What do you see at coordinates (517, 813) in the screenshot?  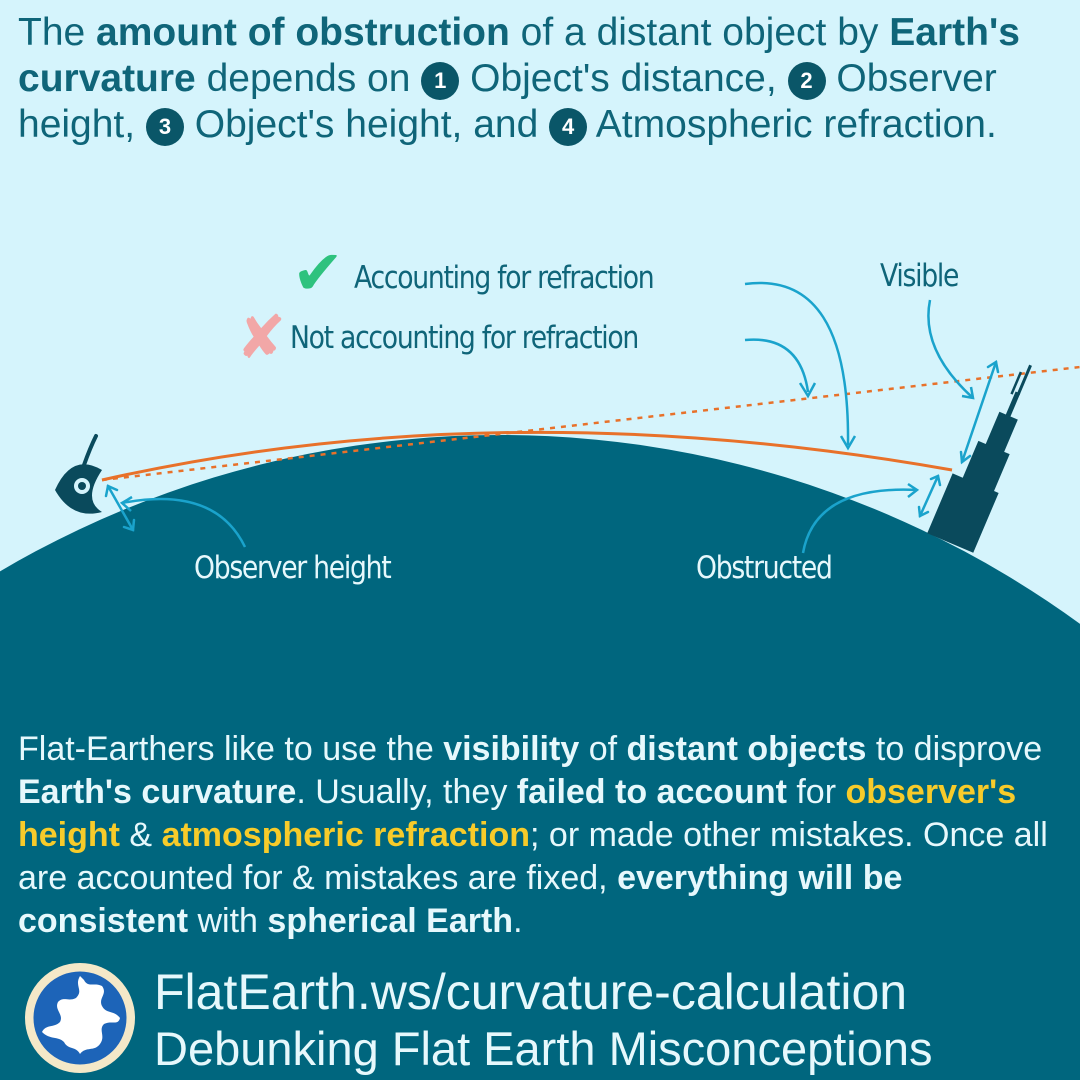 I see `body-highlight-observer-height: observer's height` at bounding box center [517, 813].